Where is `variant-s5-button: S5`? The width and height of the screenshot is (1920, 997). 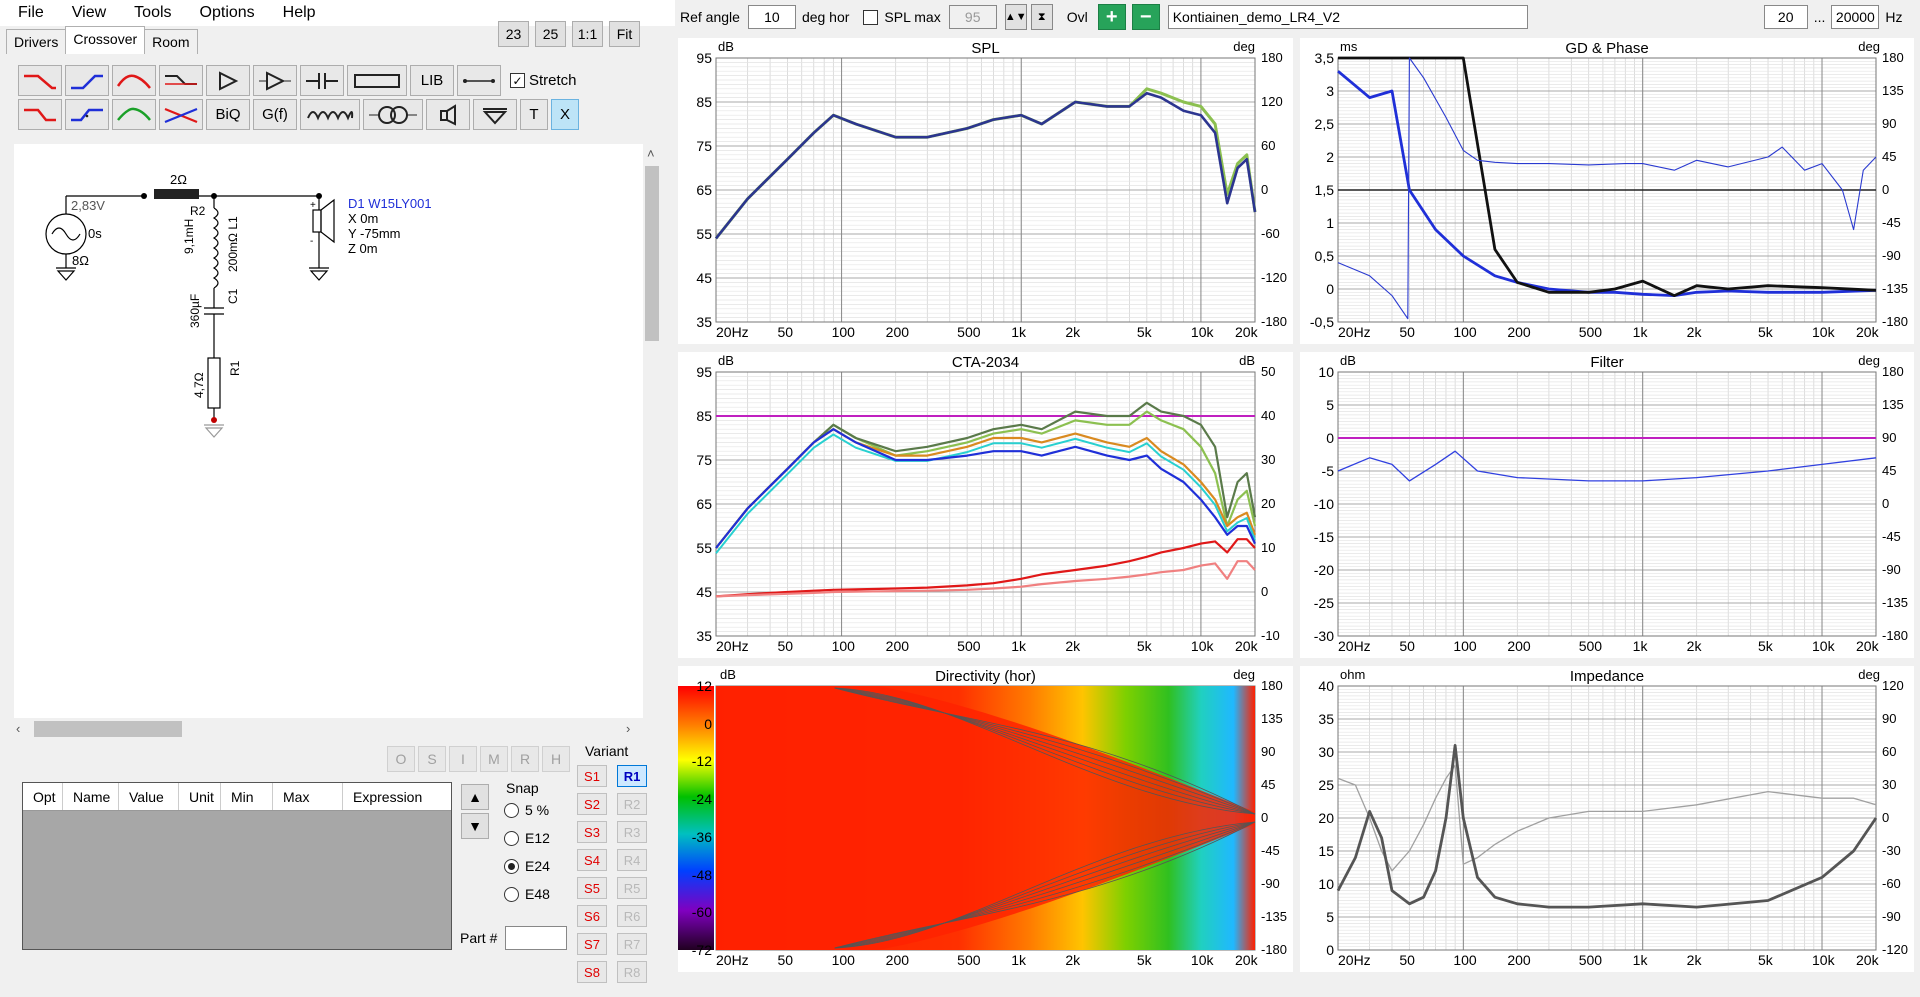
variant-s5-button: S5 is located at coordinates (592, 888).